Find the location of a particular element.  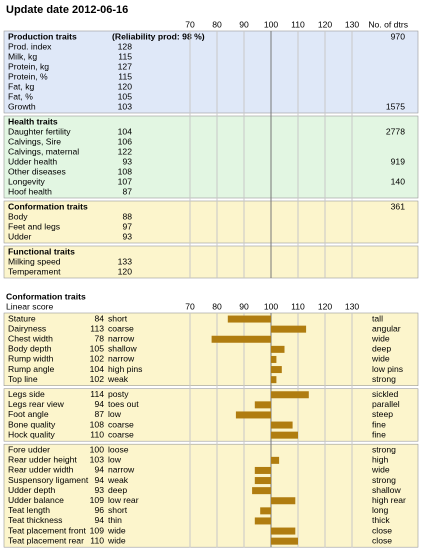

dtrs: 2778 is located at coordinates (395, 131).